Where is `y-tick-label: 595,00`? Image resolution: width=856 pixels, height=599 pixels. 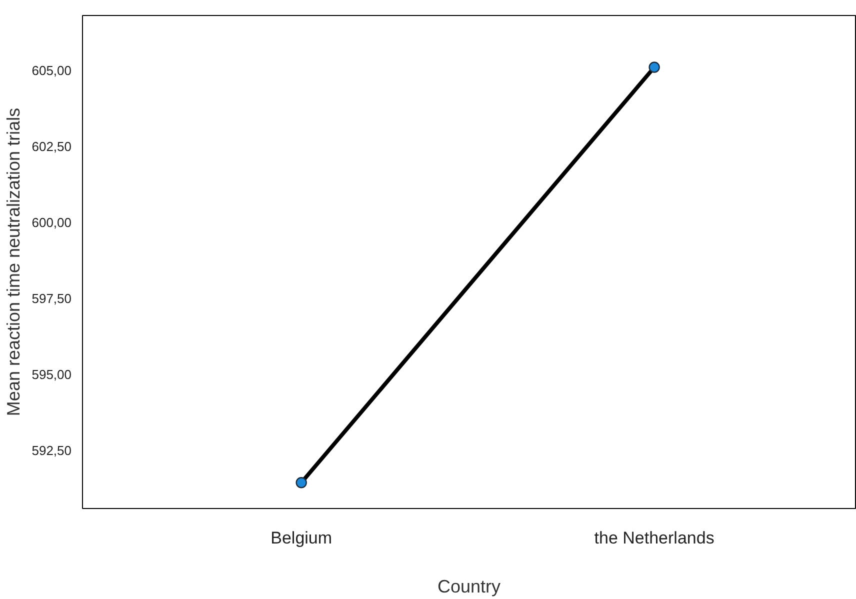
y-tick-label: 595,00 is located at coordinates (52, 374).